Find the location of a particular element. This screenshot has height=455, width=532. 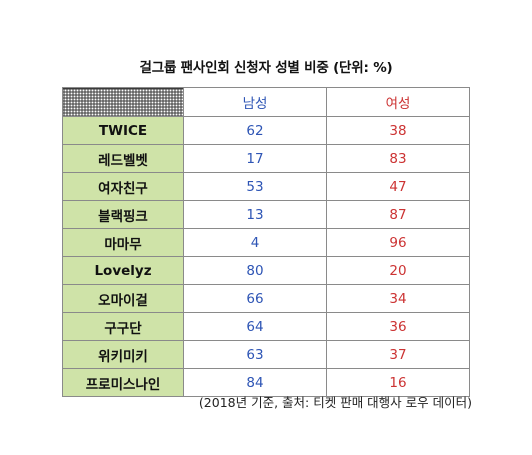

group-name-label: 위키미키 is located at coordinates (123, 354).